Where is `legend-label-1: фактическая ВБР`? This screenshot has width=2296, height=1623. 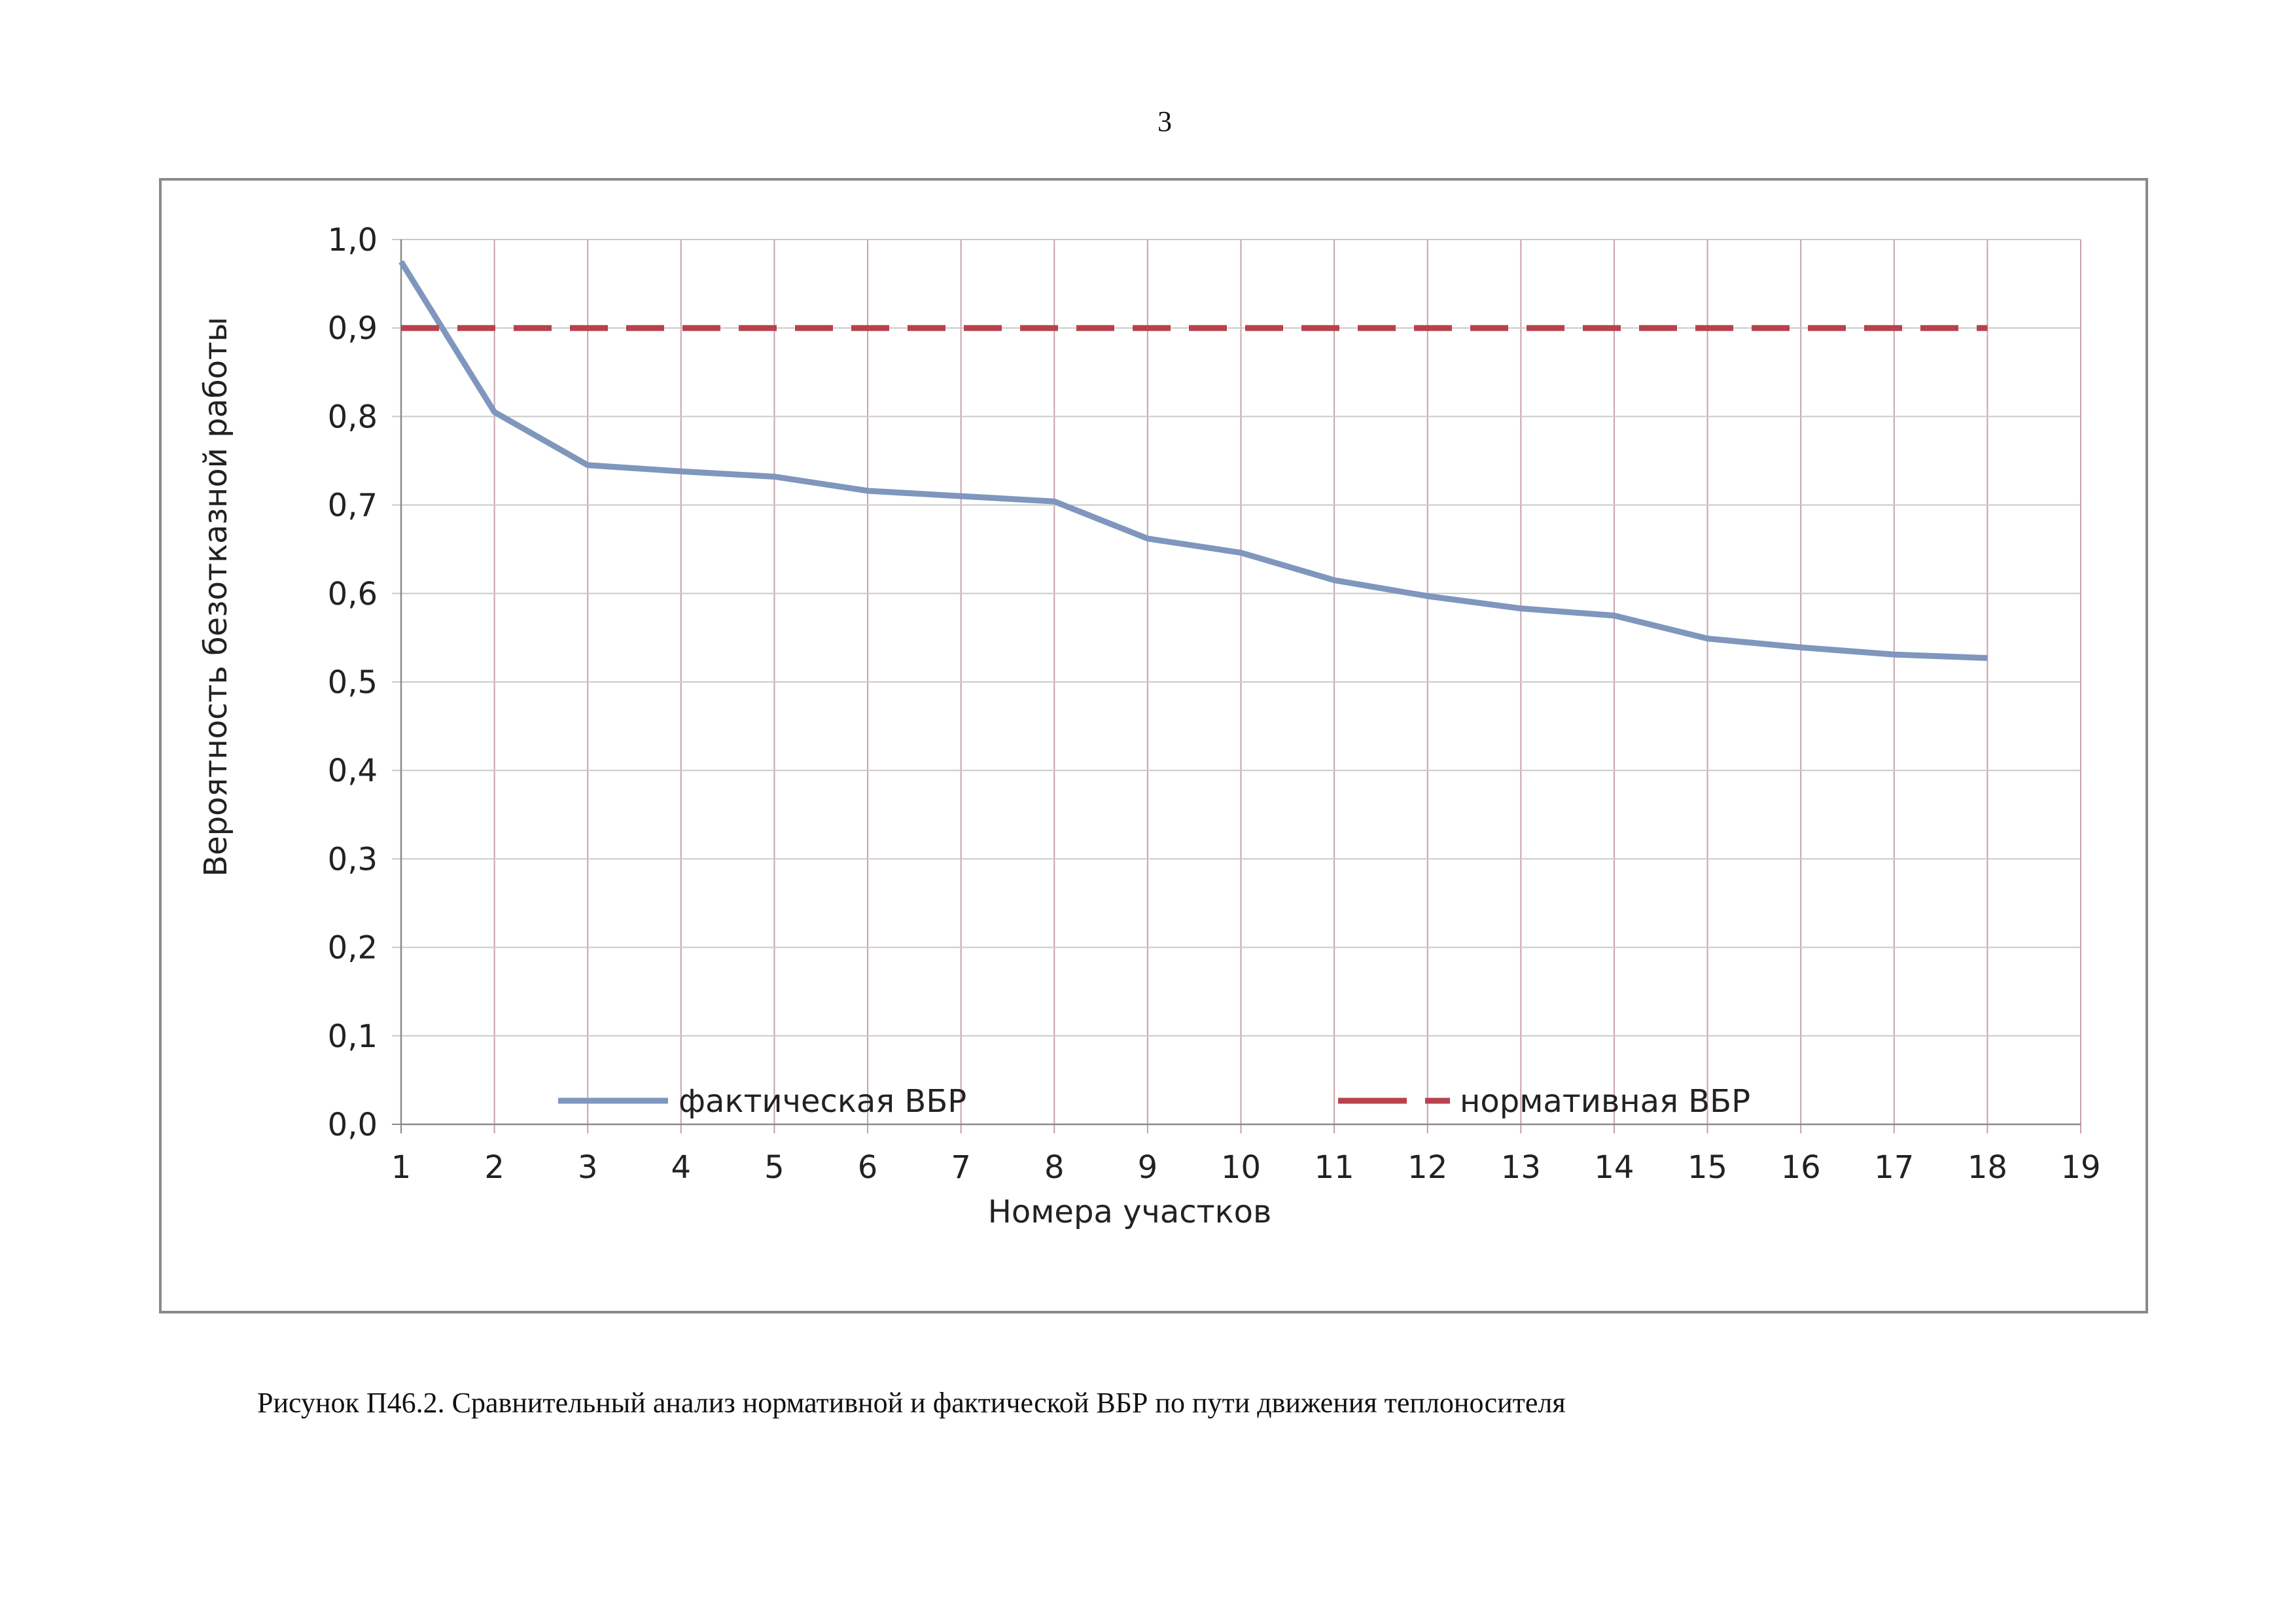
legend-label-1: фактическая ВБР is located at coordinates (823, 1101).